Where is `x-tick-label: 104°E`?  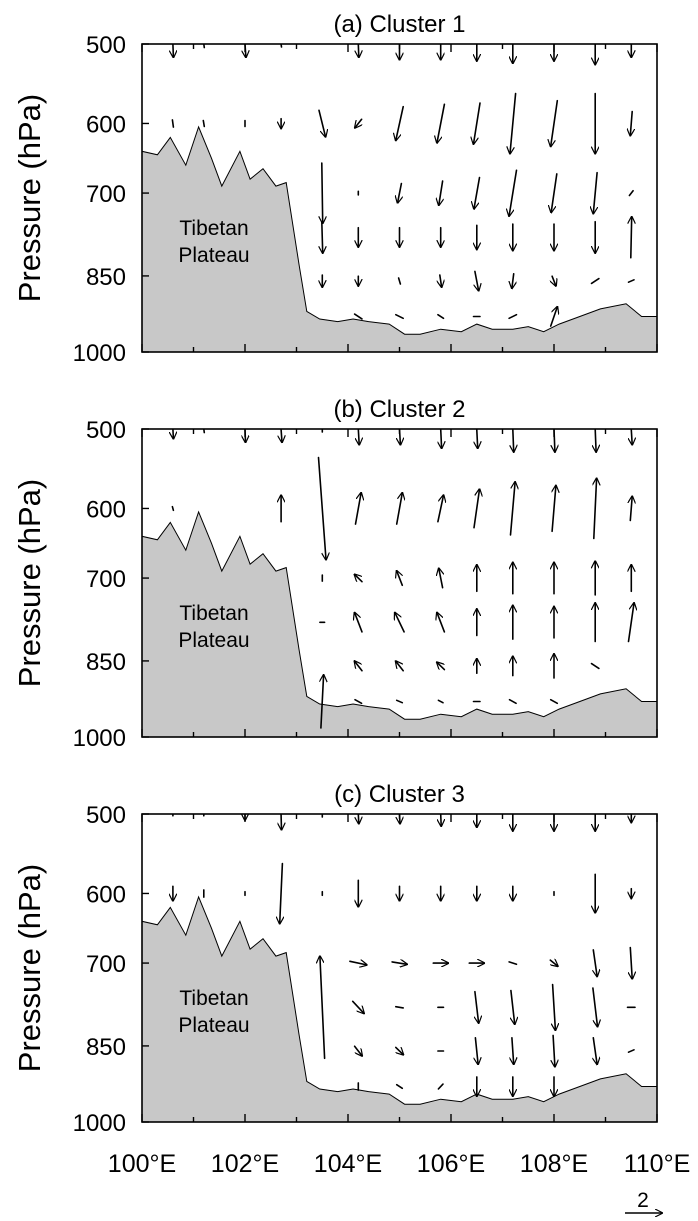
x-tick-label: 104°E is located at coordinates (348, 1164).